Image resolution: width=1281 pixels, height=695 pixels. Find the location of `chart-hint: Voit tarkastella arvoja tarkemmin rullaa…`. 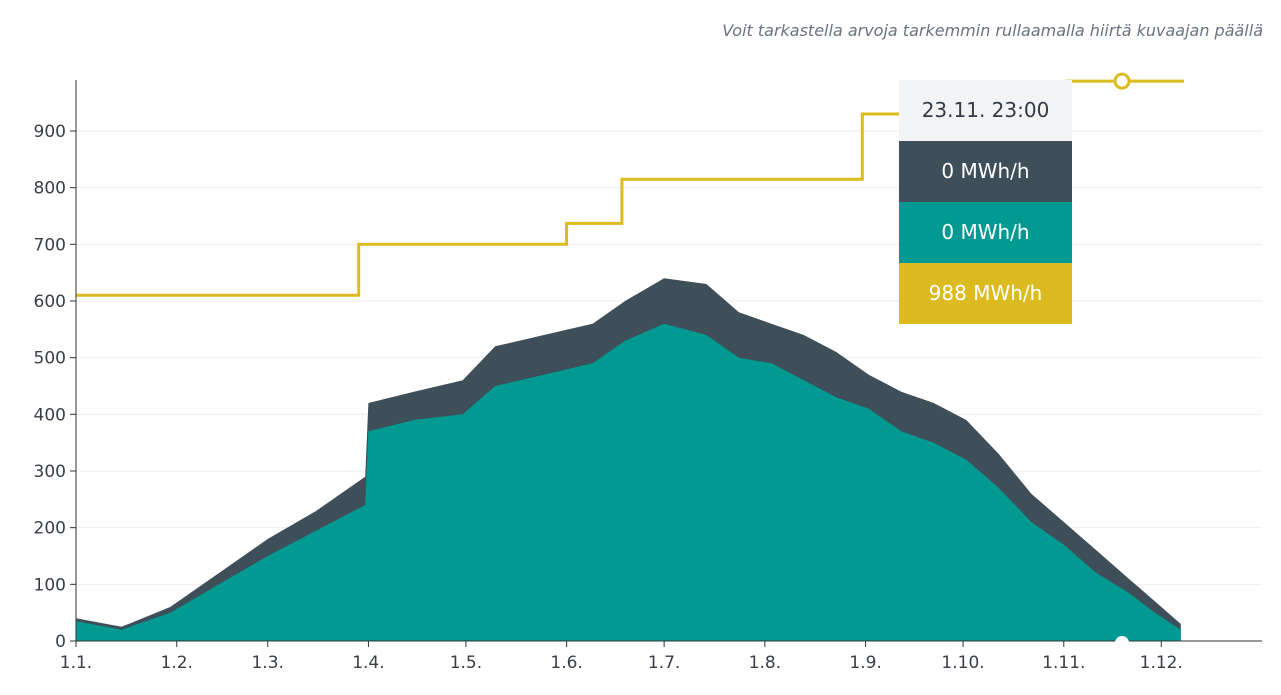

chart-hint: Voit tarkastella arvoja tarkemmin rullaa… is located at coordinates (992, 30).